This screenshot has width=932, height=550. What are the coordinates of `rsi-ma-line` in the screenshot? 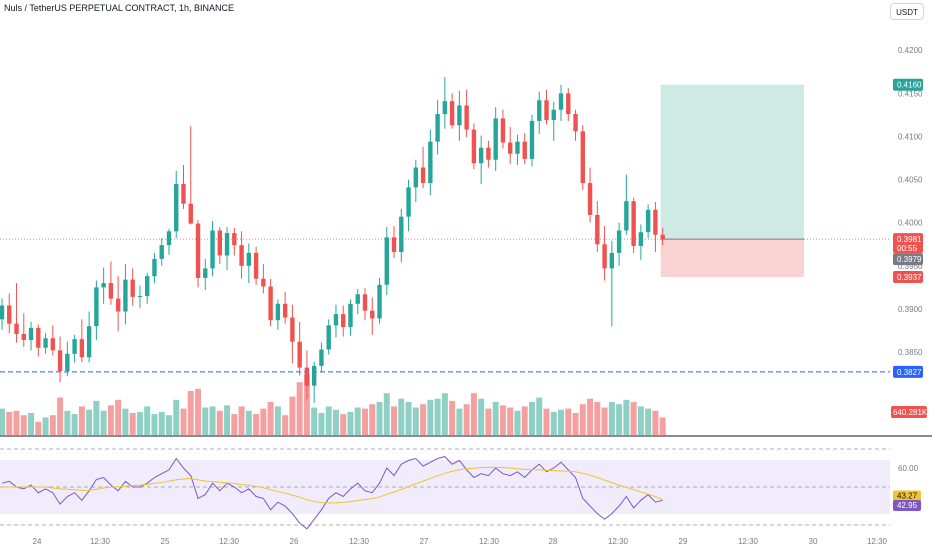 It's located at (332, 485).